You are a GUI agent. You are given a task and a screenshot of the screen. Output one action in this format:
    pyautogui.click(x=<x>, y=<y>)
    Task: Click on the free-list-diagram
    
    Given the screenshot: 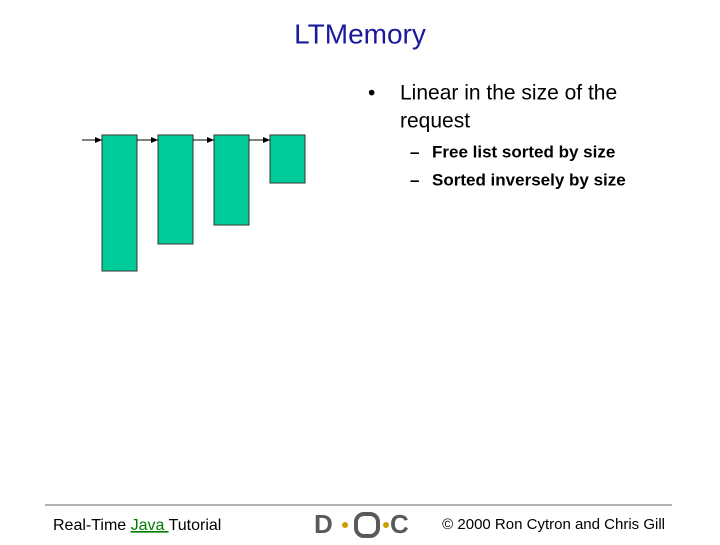 What is the action you would take?
    pyautogui.click(x=194, y=203)
    